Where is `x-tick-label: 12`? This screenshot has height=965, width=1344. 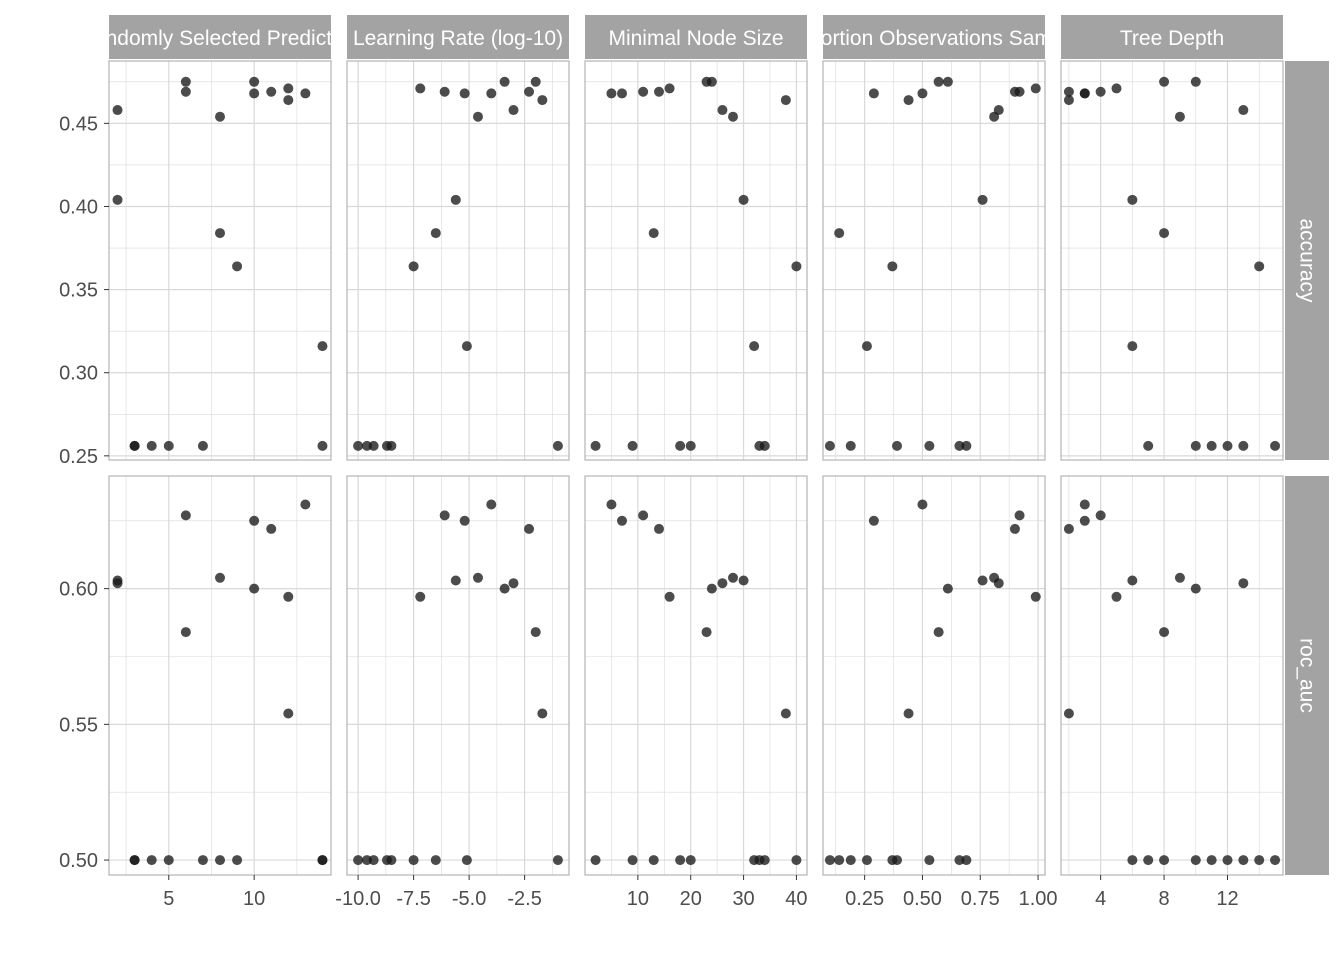 x-tick-label: 12 is located at coordinates (1227, 899).